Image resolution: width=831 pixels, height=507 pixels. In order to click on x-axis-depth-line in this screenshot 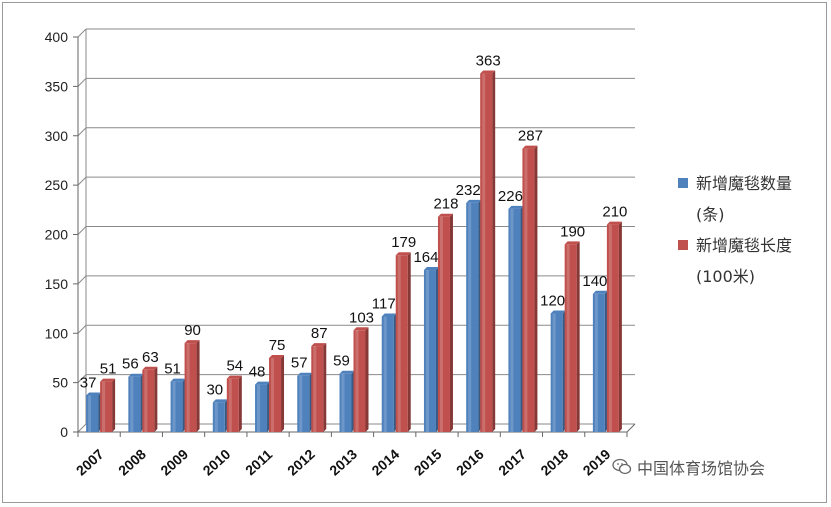, I will do `click(631, 428)`.